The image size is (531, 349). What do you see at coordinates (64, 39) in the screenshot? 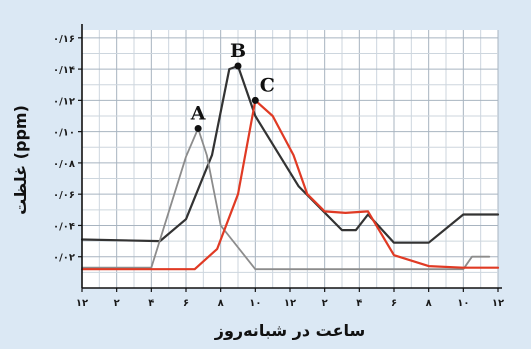
I see `y-tick-label: ۰/۱۶` at bounding box center [64, 39].